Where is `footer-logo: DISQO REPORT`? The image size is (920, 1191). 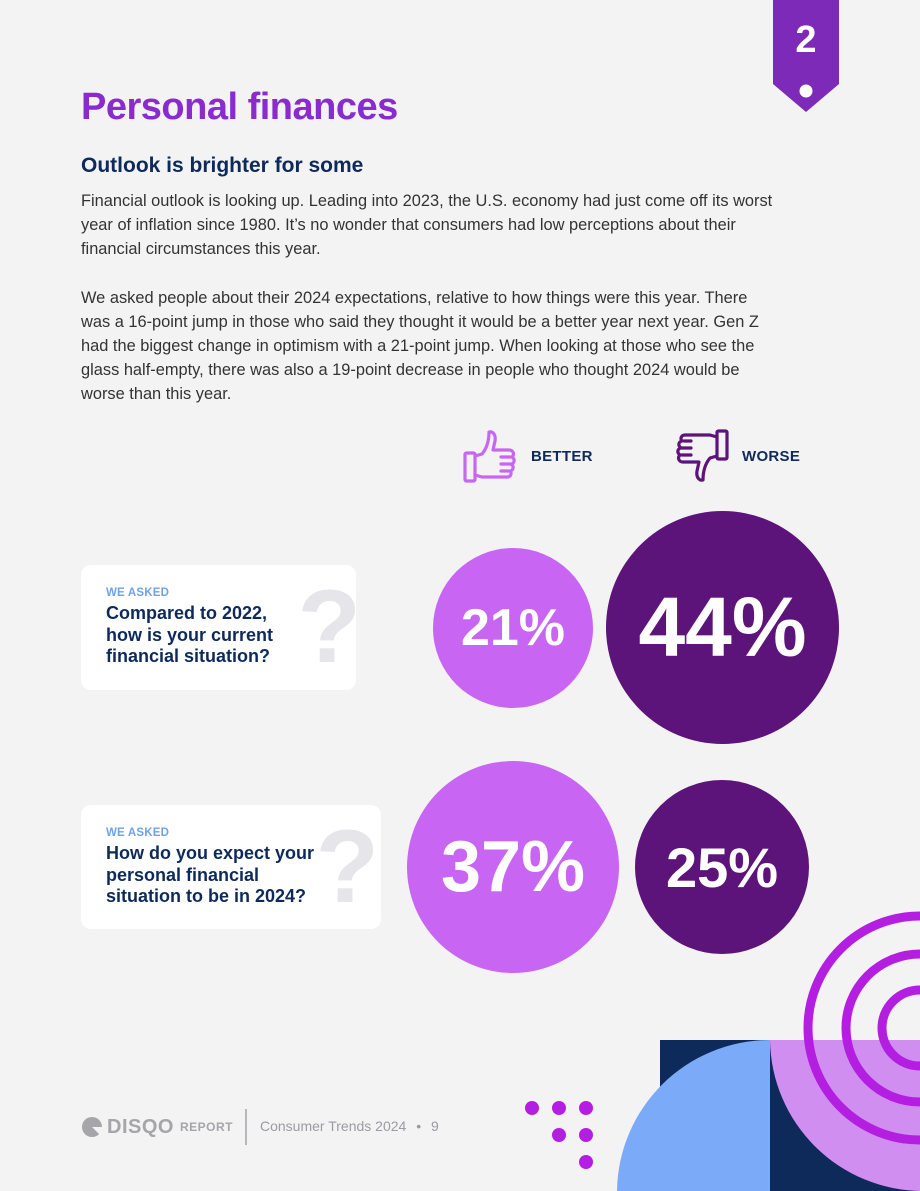
footer-logo: DISQO REPORT is located at coordinates (157, 1127).